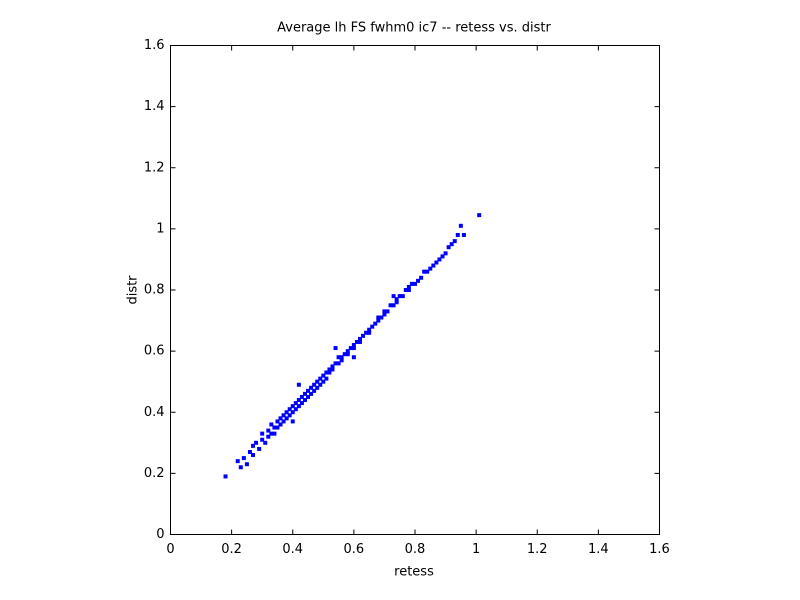 The image size is (800, 600). I want to click on x-tick-label: 1.4, so click(598, 549).